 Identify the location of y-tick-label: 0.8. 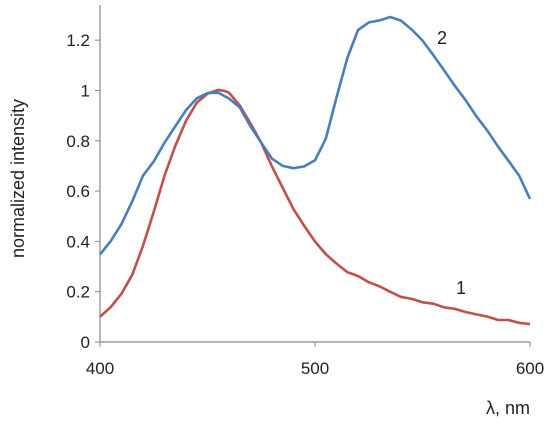
(78, 141).